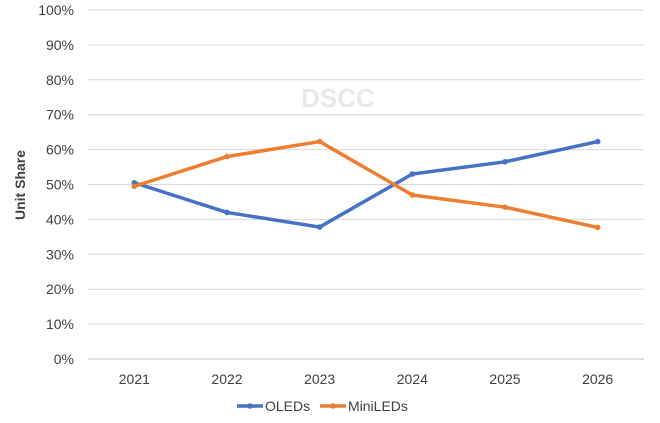  What do you see at coordinates (287, 406) in the screenshot?
I see `legend-label-oleds: OLEDs` at bounding box center [287, 406].